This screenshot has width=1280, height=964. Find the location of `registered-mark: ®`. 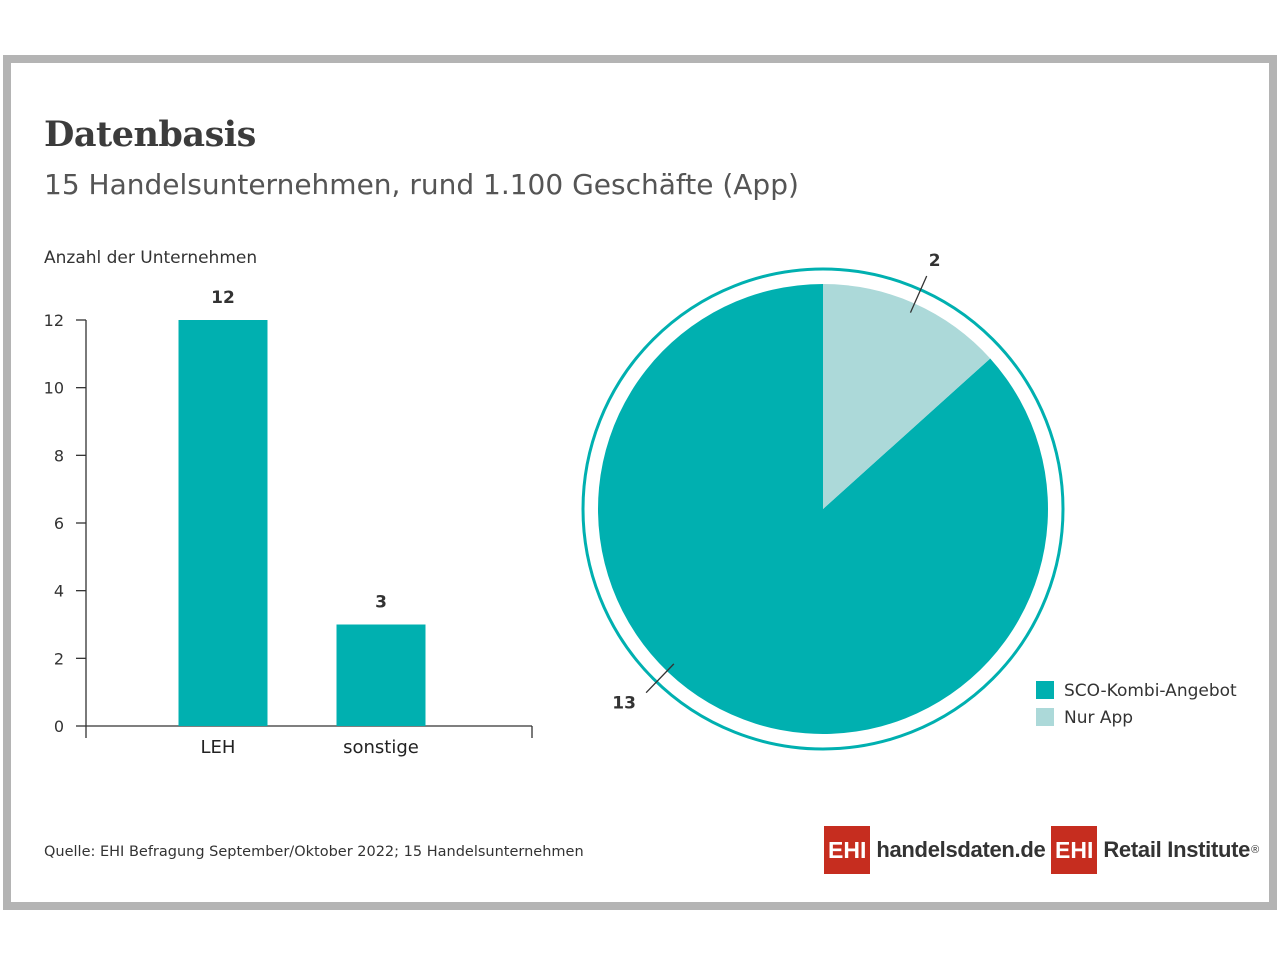

registered-mark: ® is located at coordinates (1255, 850).